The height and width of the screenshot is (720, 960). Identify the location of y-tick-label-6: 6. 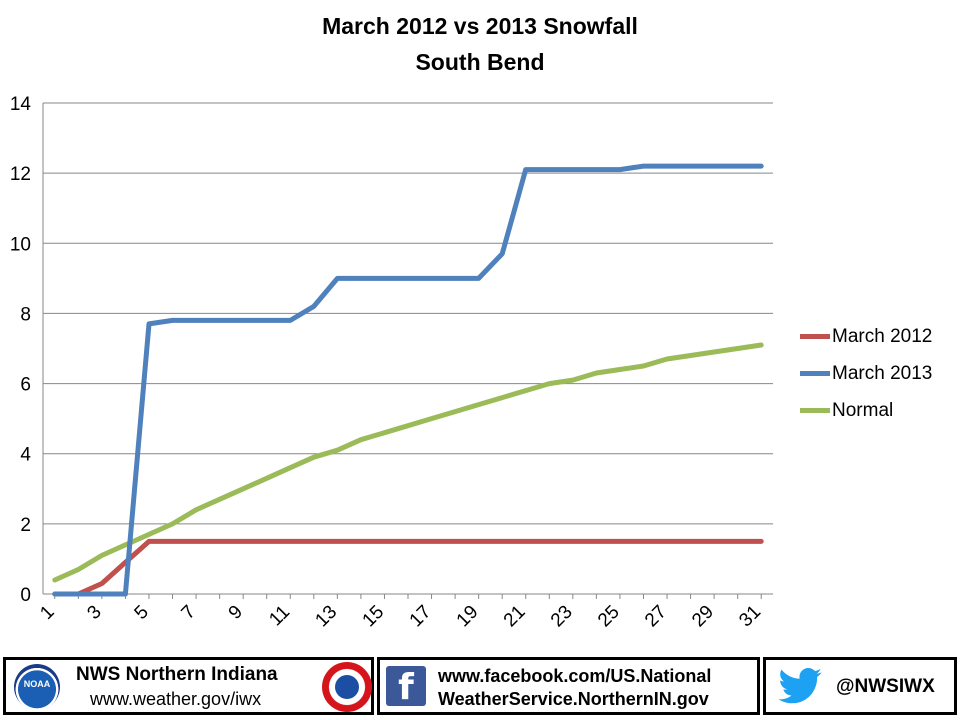
(25, 385).